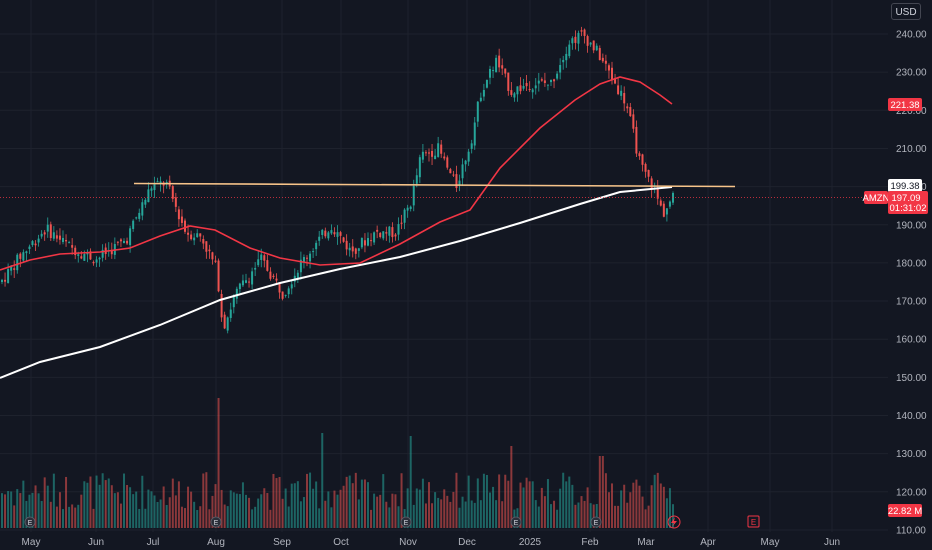 The height and width of the screenshot is (550, 932). What do you see at coordinates (434, 185) in the screenshot?
I see `resistance-line` at bounding box center [434, 185].